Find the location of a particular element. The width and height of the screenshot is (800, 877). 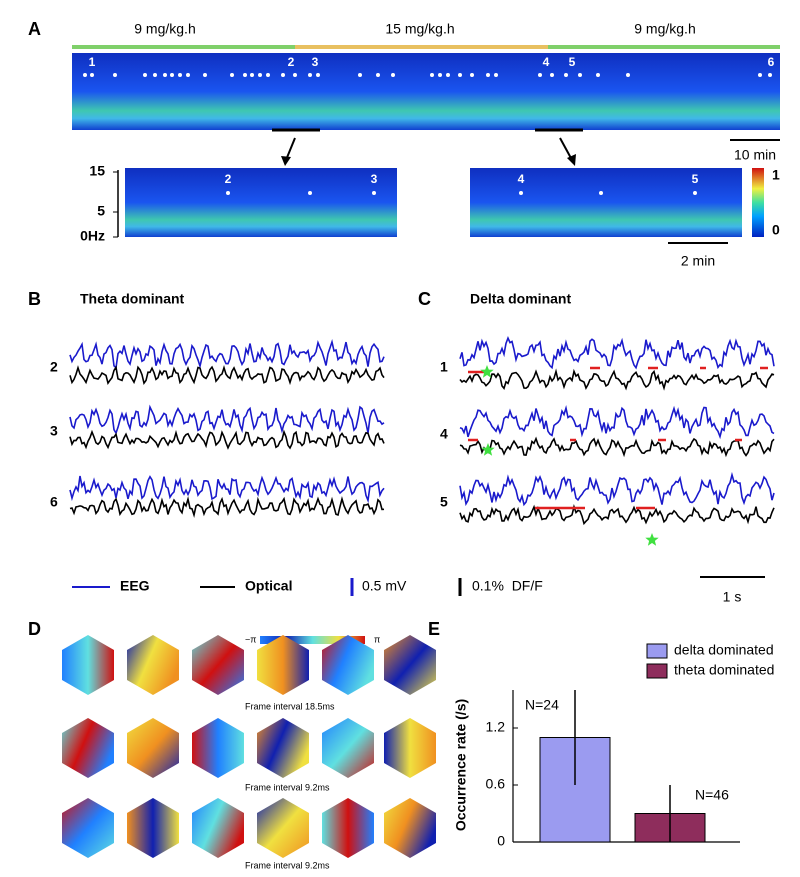

scale-label: 10 min is located at coordinates (755, 155).